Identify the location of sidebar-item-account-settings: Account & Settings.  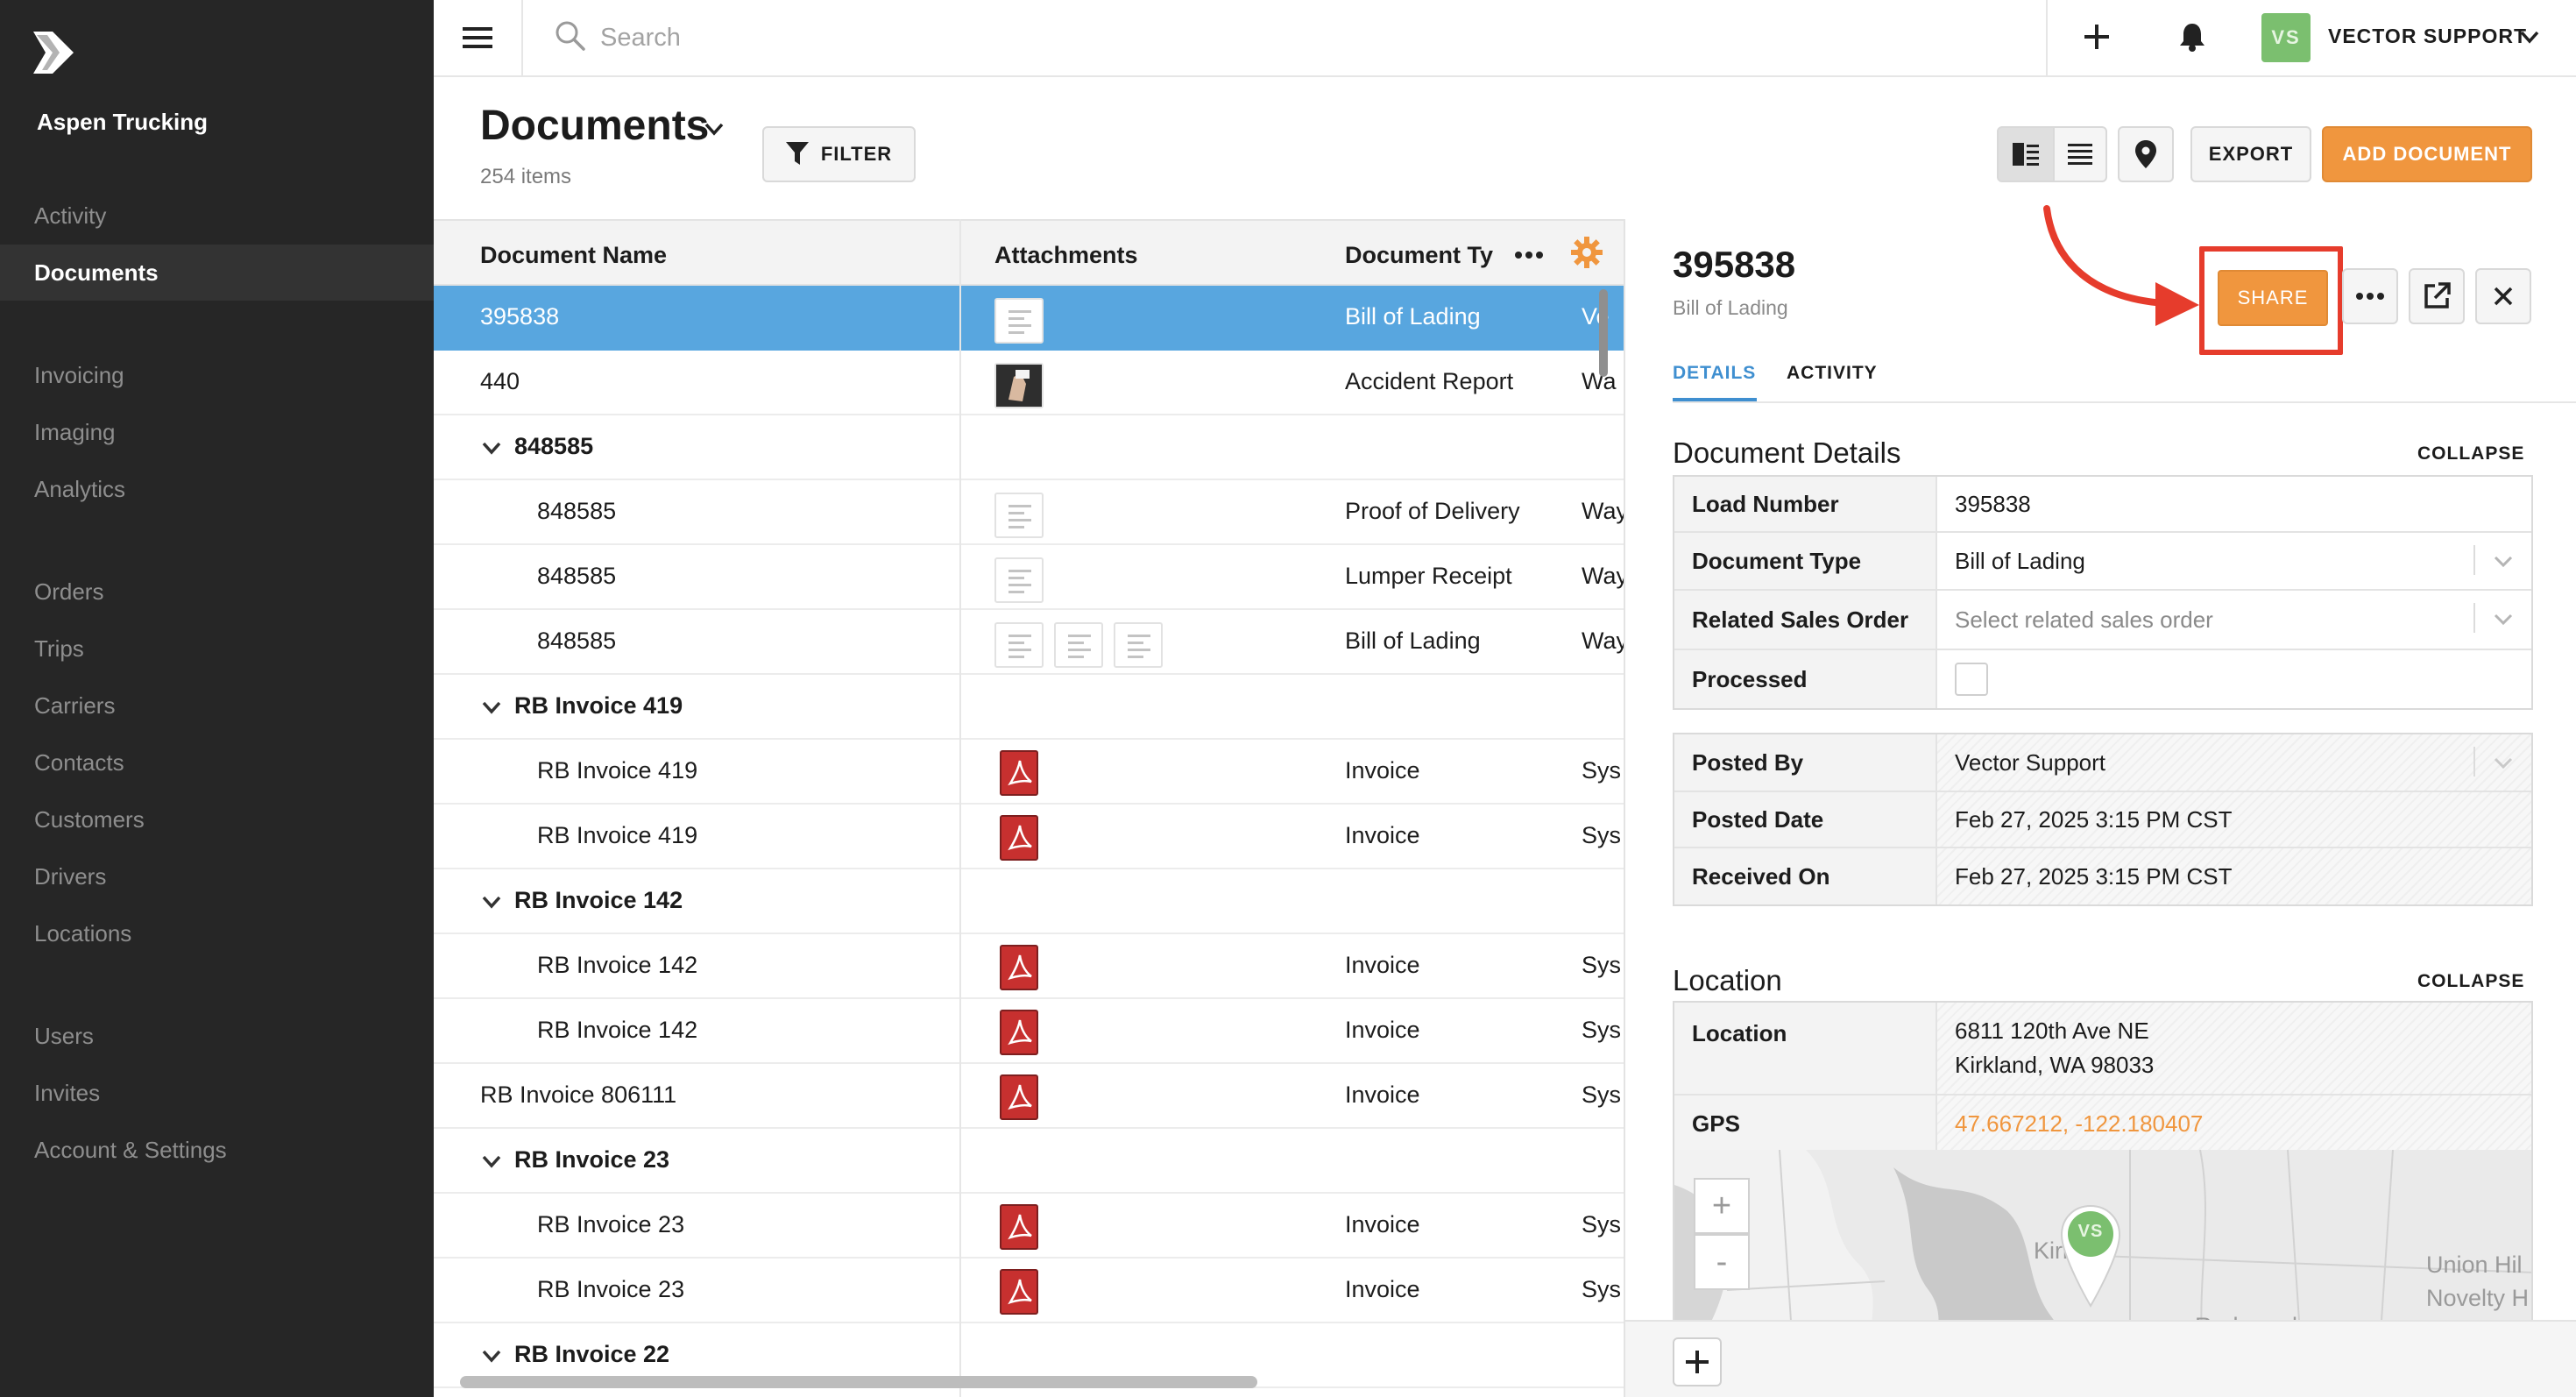
(130, 1150).